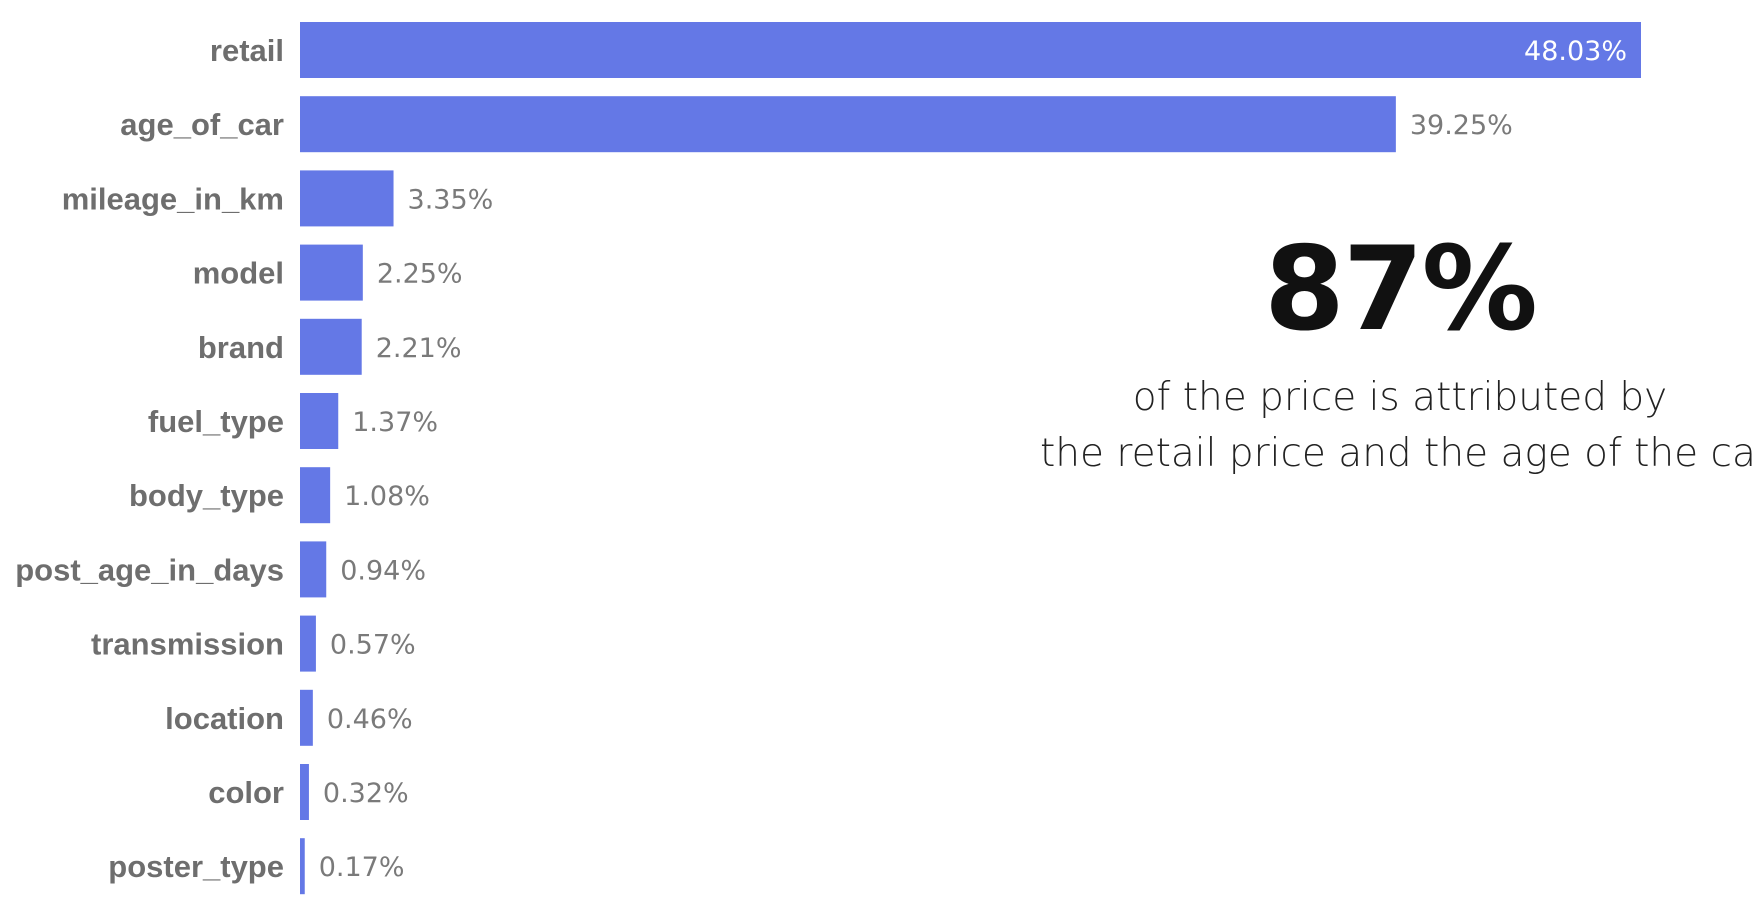 This screenshot has width=1752, height=916. I want to click on value-label-fuel-type: 1.37%, so click(395, 422).